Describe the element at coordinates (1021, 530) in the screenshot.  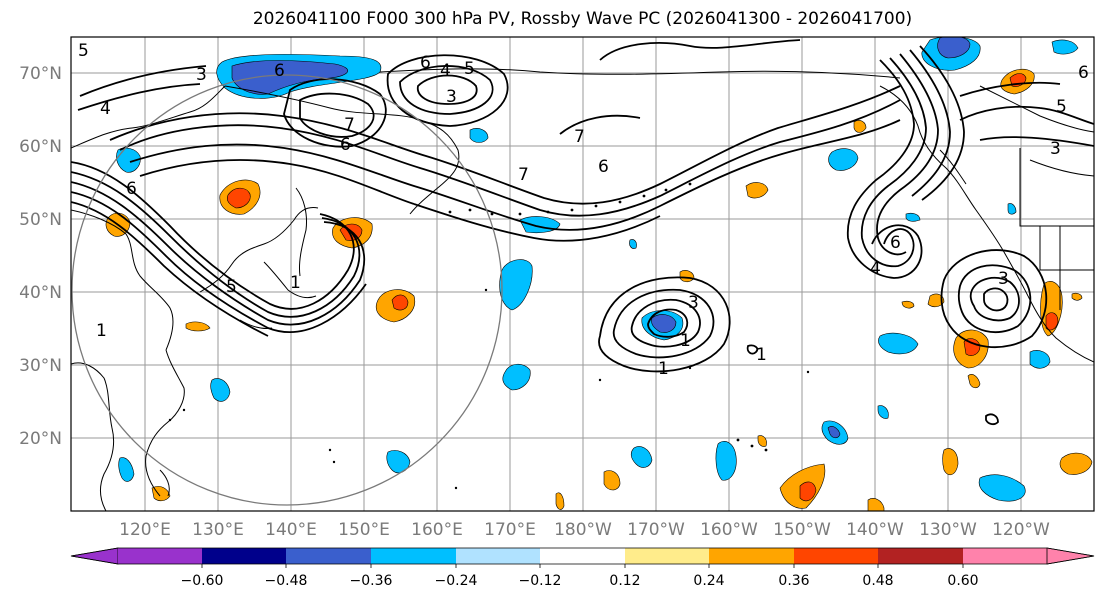
I see `lon-label-120w: 120°W` at that location.